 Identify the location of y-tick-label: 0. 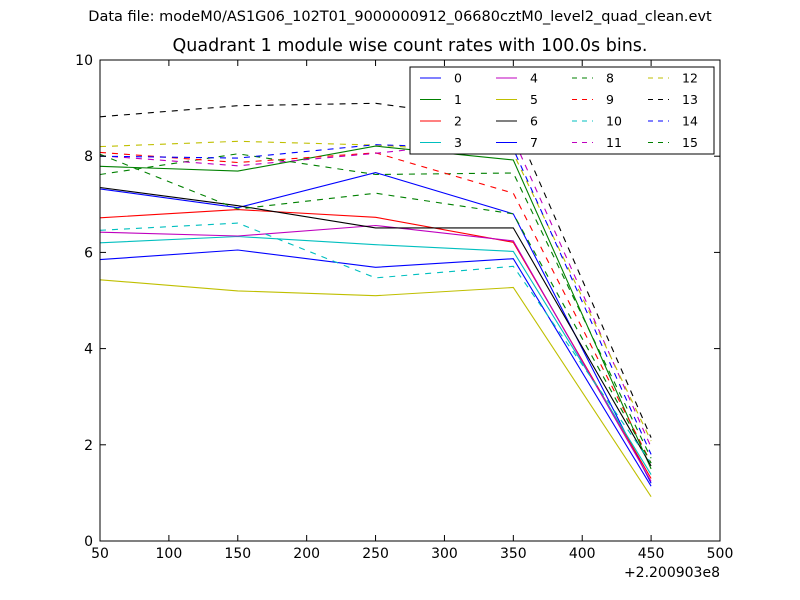
(88, 542).